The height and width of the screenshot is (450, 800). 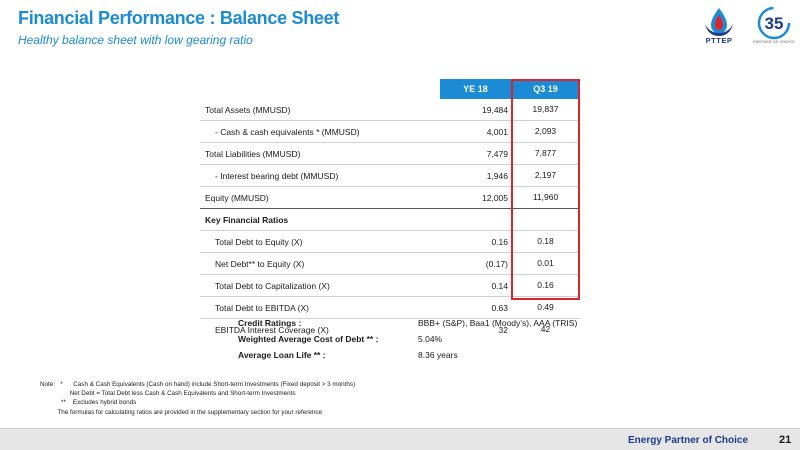 I want to click on row-value-q319: 0.16, so click(x=545, y=285).